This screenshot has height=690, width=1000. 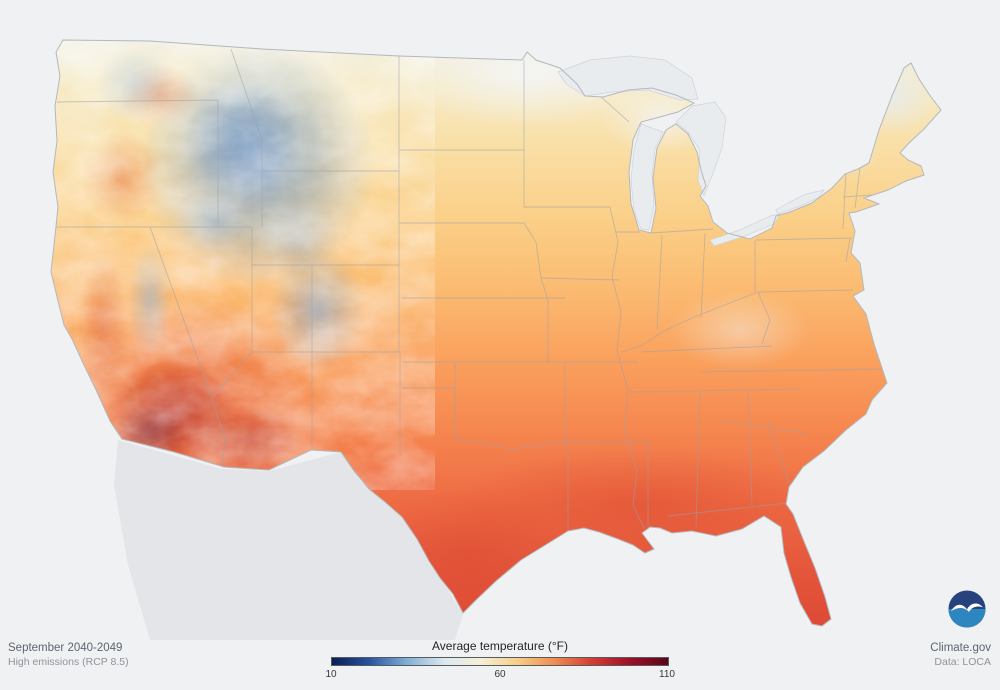 I want to click on climate-gov-credit: Climate.gov, so click(x=960, y=648).